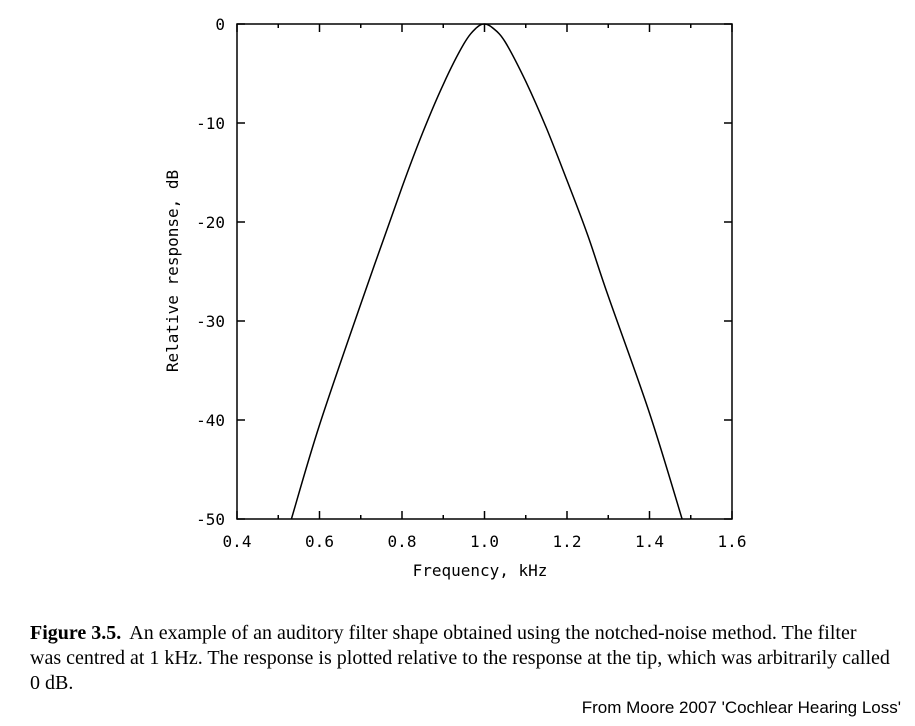 Image resolution: width=915 pixels, height=726 pixels. What do you see at coordinates (567, 541) in the screenshot?
I see `x-tick-label: 1.2` at bounding box center [567, 541].